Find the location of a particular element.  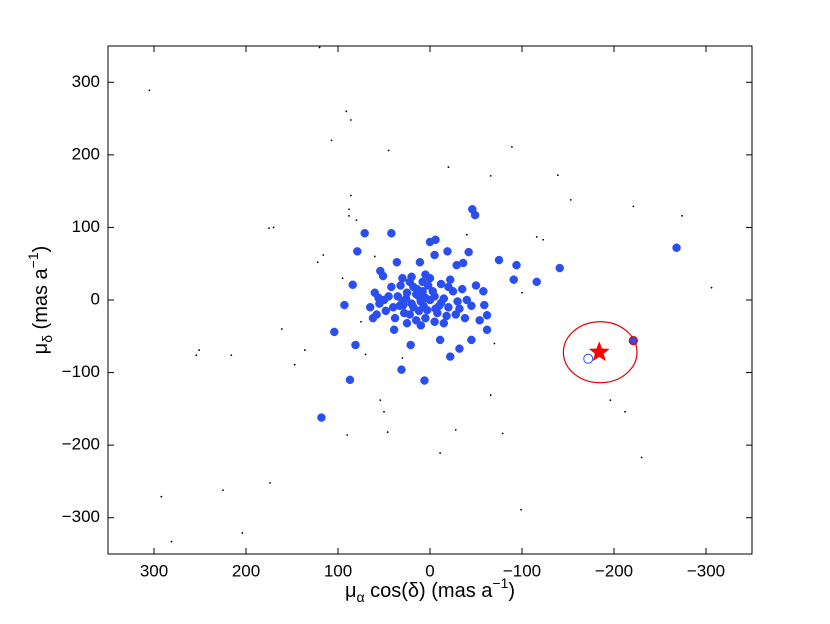

x-label-part: μ is located at coordinates (351, 591).